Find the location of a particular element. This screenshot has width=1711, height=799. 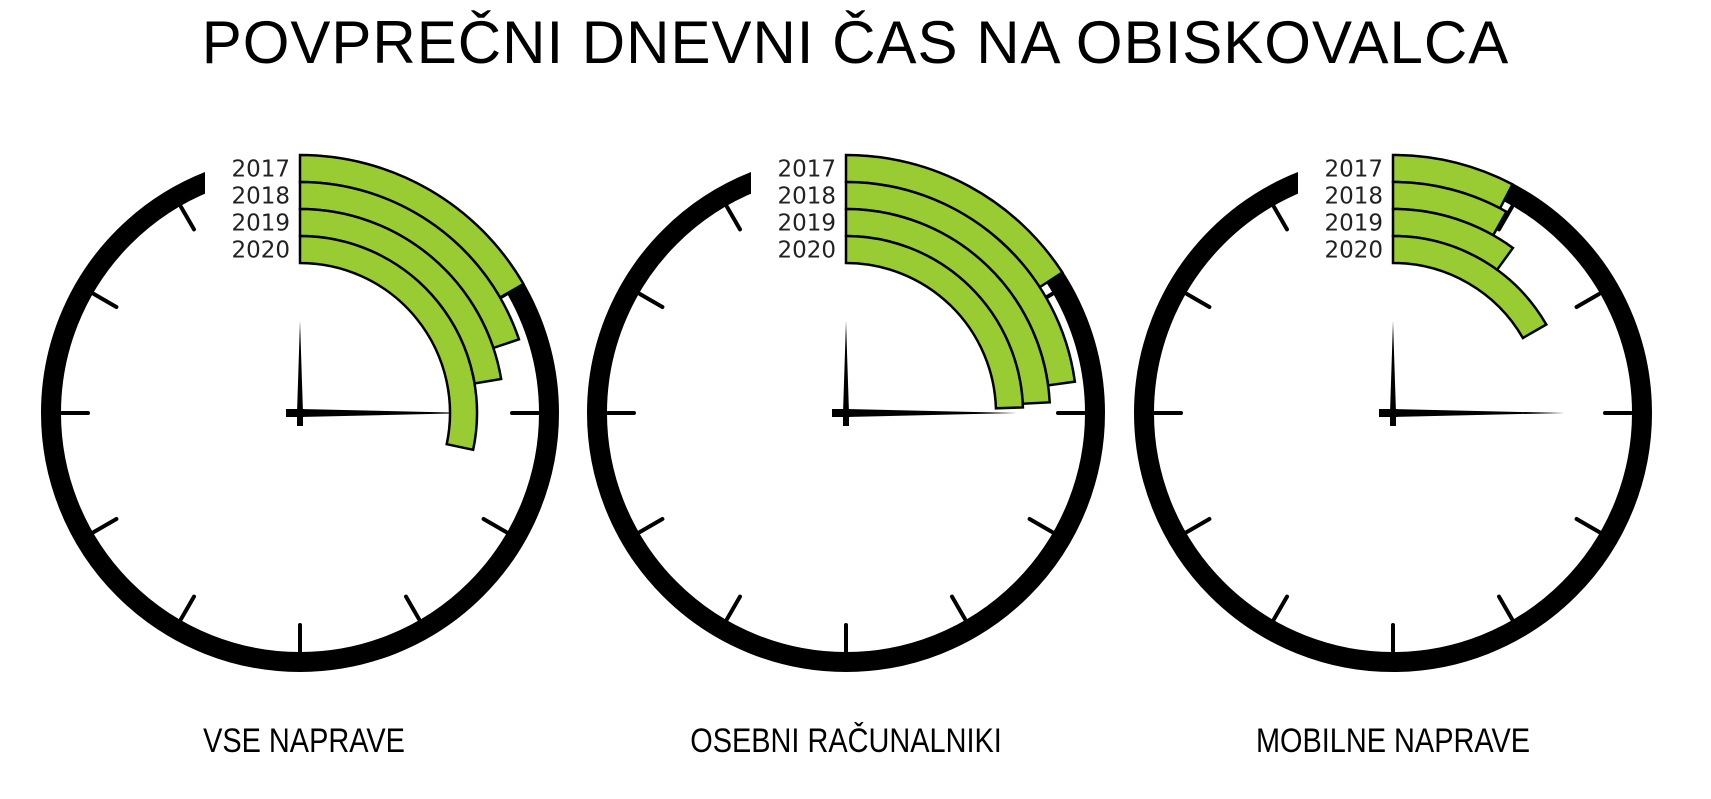

clock-label-mobile: MOBILNE NAPRAVE is located at coordinates (1393, 741).